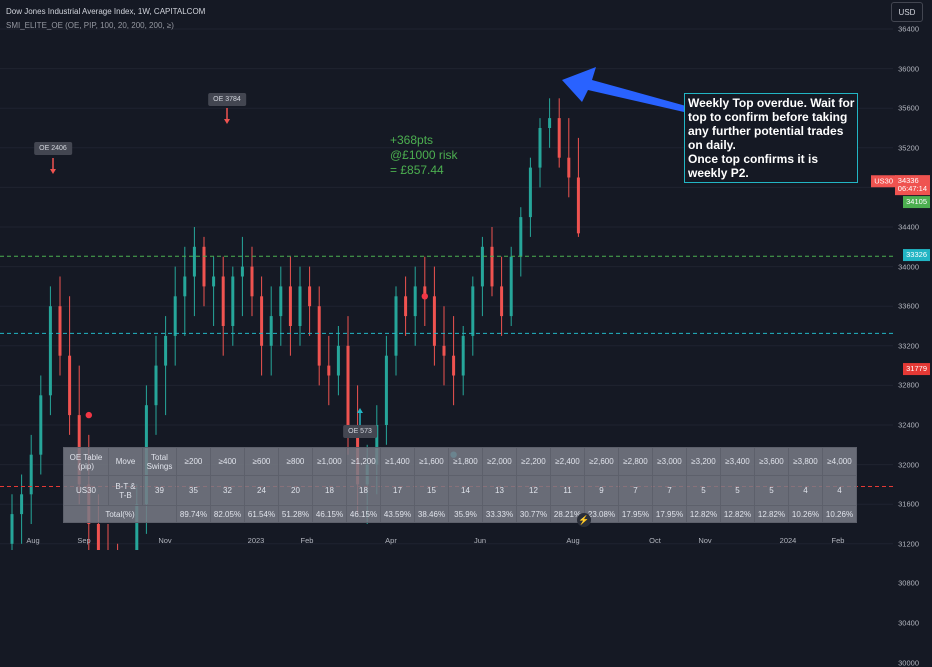 This screenshot has width=932, height=667. What do you see at coordinates (908, 108) in the screenshot?
I see `price-tick-label: 35600` at bounding box center [908, 108].